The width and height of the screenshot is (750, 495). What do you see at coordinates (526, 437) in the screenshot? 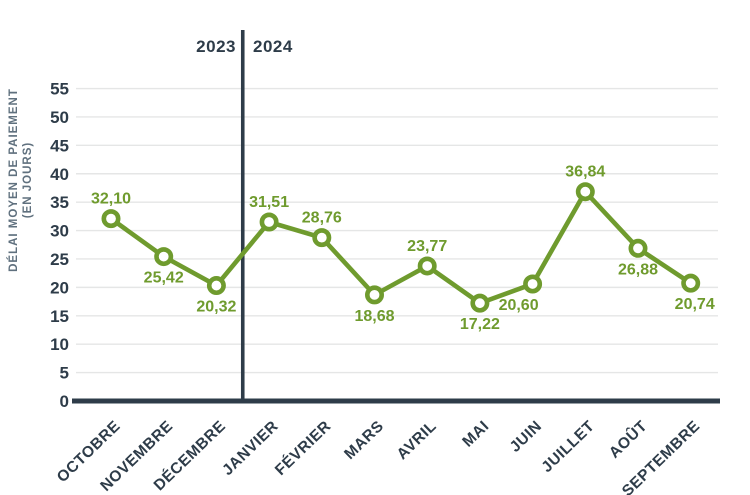
I see `x-tick-label: JUIN` at bounding box center [526, 437].